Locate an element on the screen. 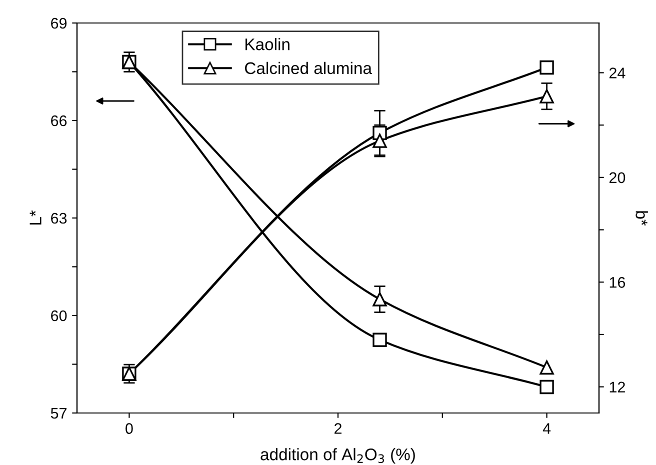 Image resolution: width=656 pixels, height=465 pixels. x-axis-title: addition of Al$_{2}$O$_{3}$ (%) is located at coordinates (337, 456).